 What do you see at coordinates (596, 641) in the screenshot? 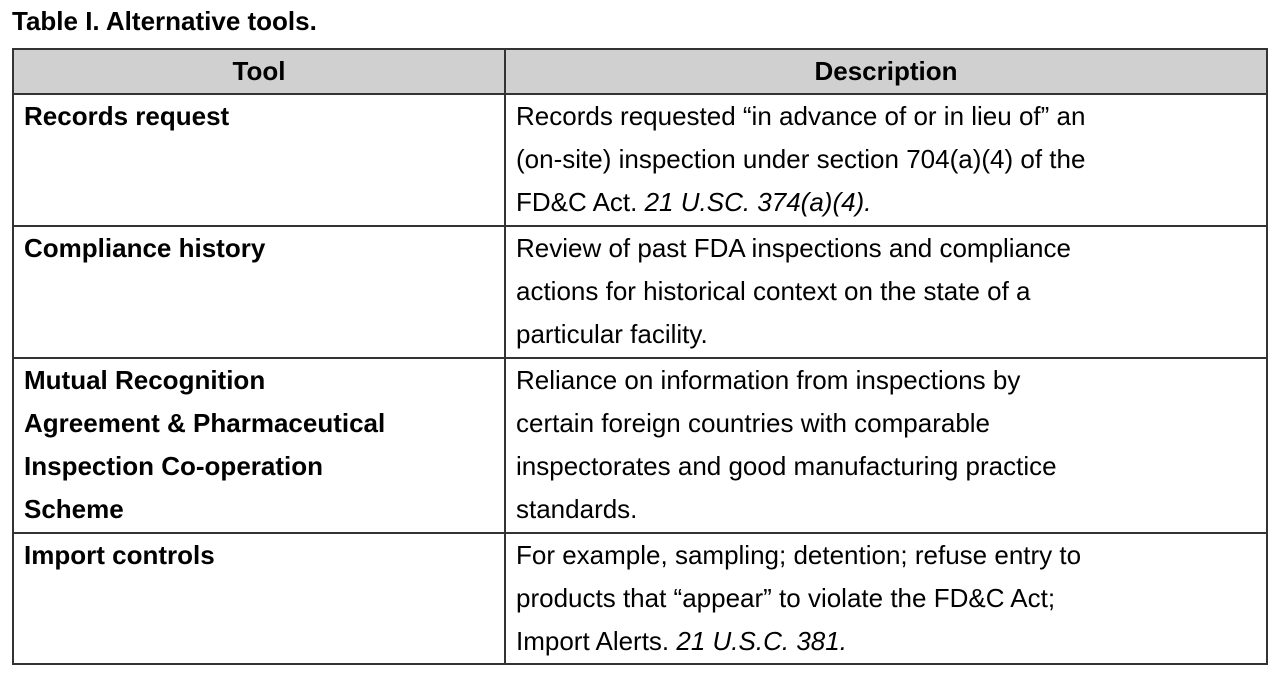
I see `description-text: Import Alerts.` at bounding box center [596, 641].